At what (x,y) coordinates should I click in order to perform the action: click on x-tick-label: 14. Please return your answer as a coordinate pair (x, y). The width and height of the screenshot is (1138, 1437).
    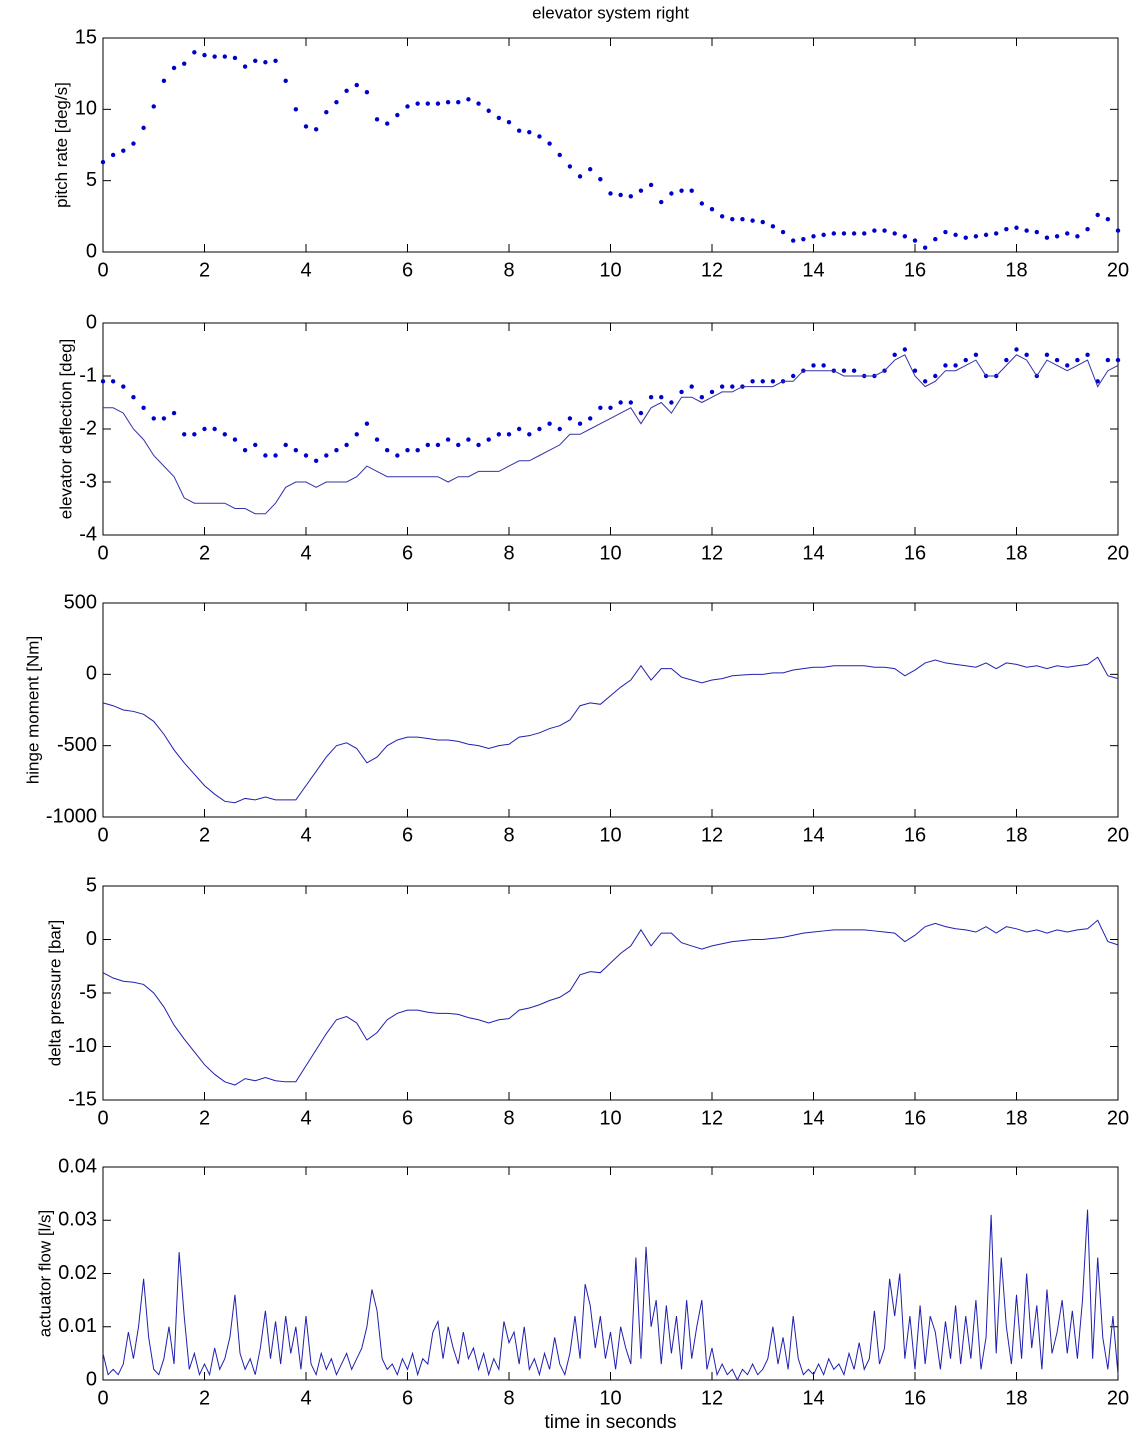
    Looking at the image, I should click on (813, 1398).